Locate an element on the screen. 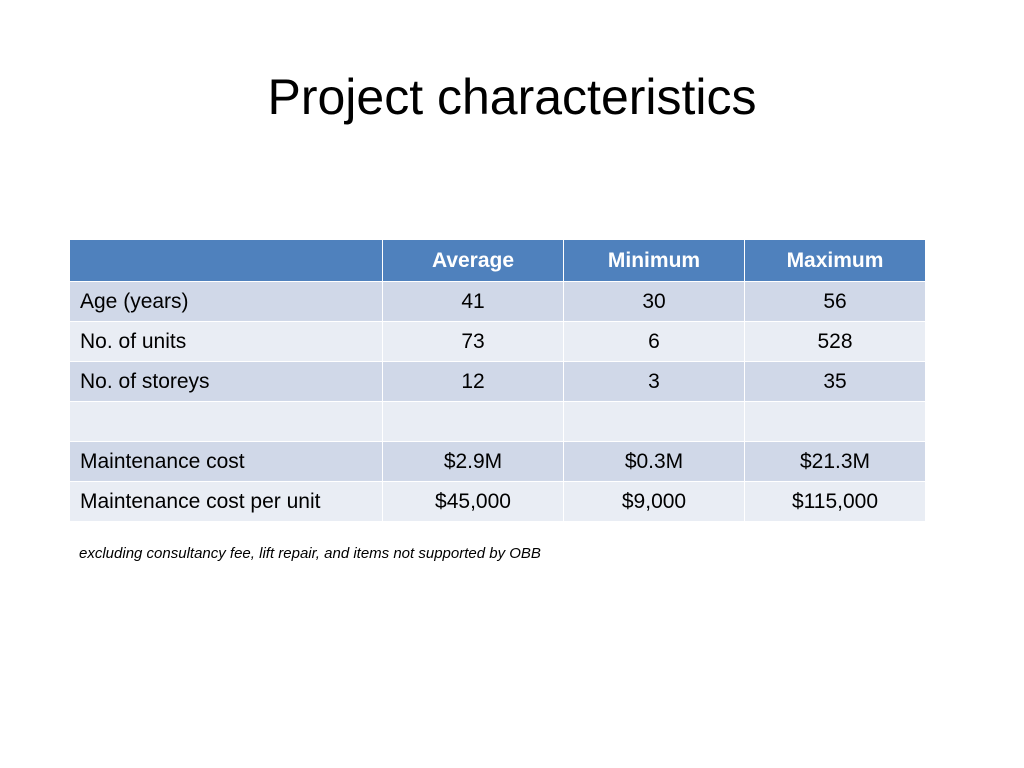 The width and height of the screenshot is (1024, 768). cell-average: 73 is located at coordinates (473, 341).